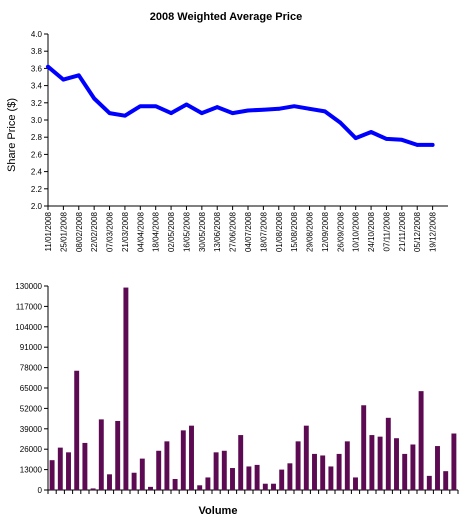 This screenshot has width=474, height=526. I want to click on price-y-tick-label: 2.2, so click(37, 189).